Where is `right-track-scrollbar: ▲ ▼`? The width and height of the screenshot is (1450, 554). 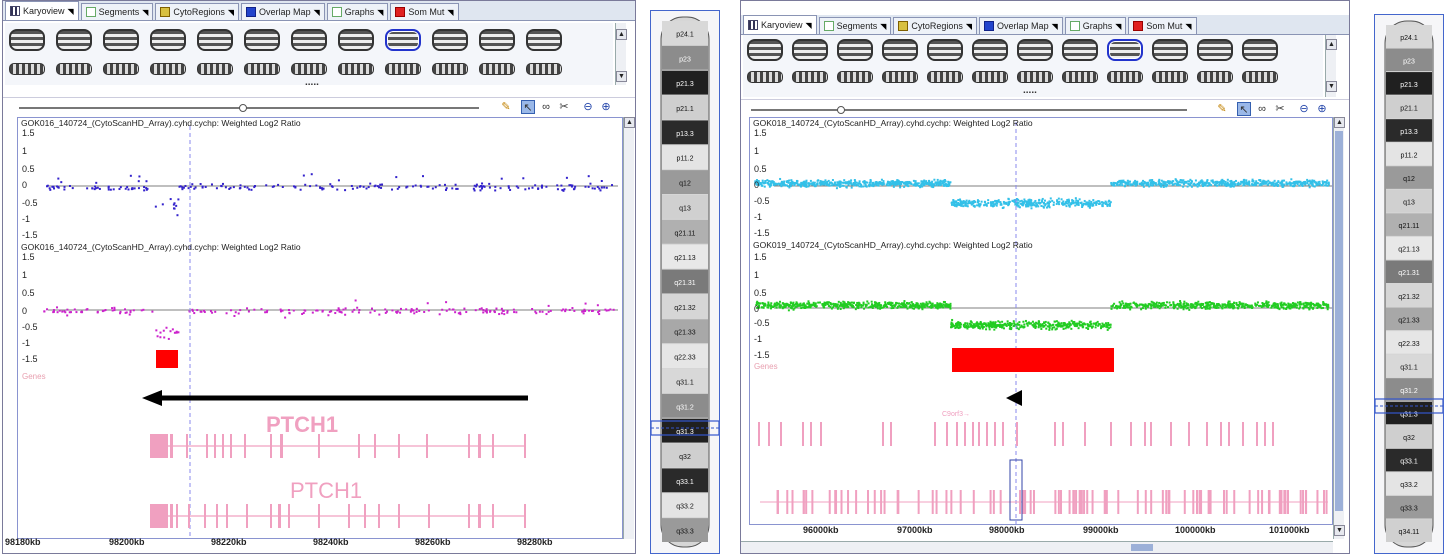
right-track-scrollbar: ▲ ▼ is located at coordinates (1339, 328).